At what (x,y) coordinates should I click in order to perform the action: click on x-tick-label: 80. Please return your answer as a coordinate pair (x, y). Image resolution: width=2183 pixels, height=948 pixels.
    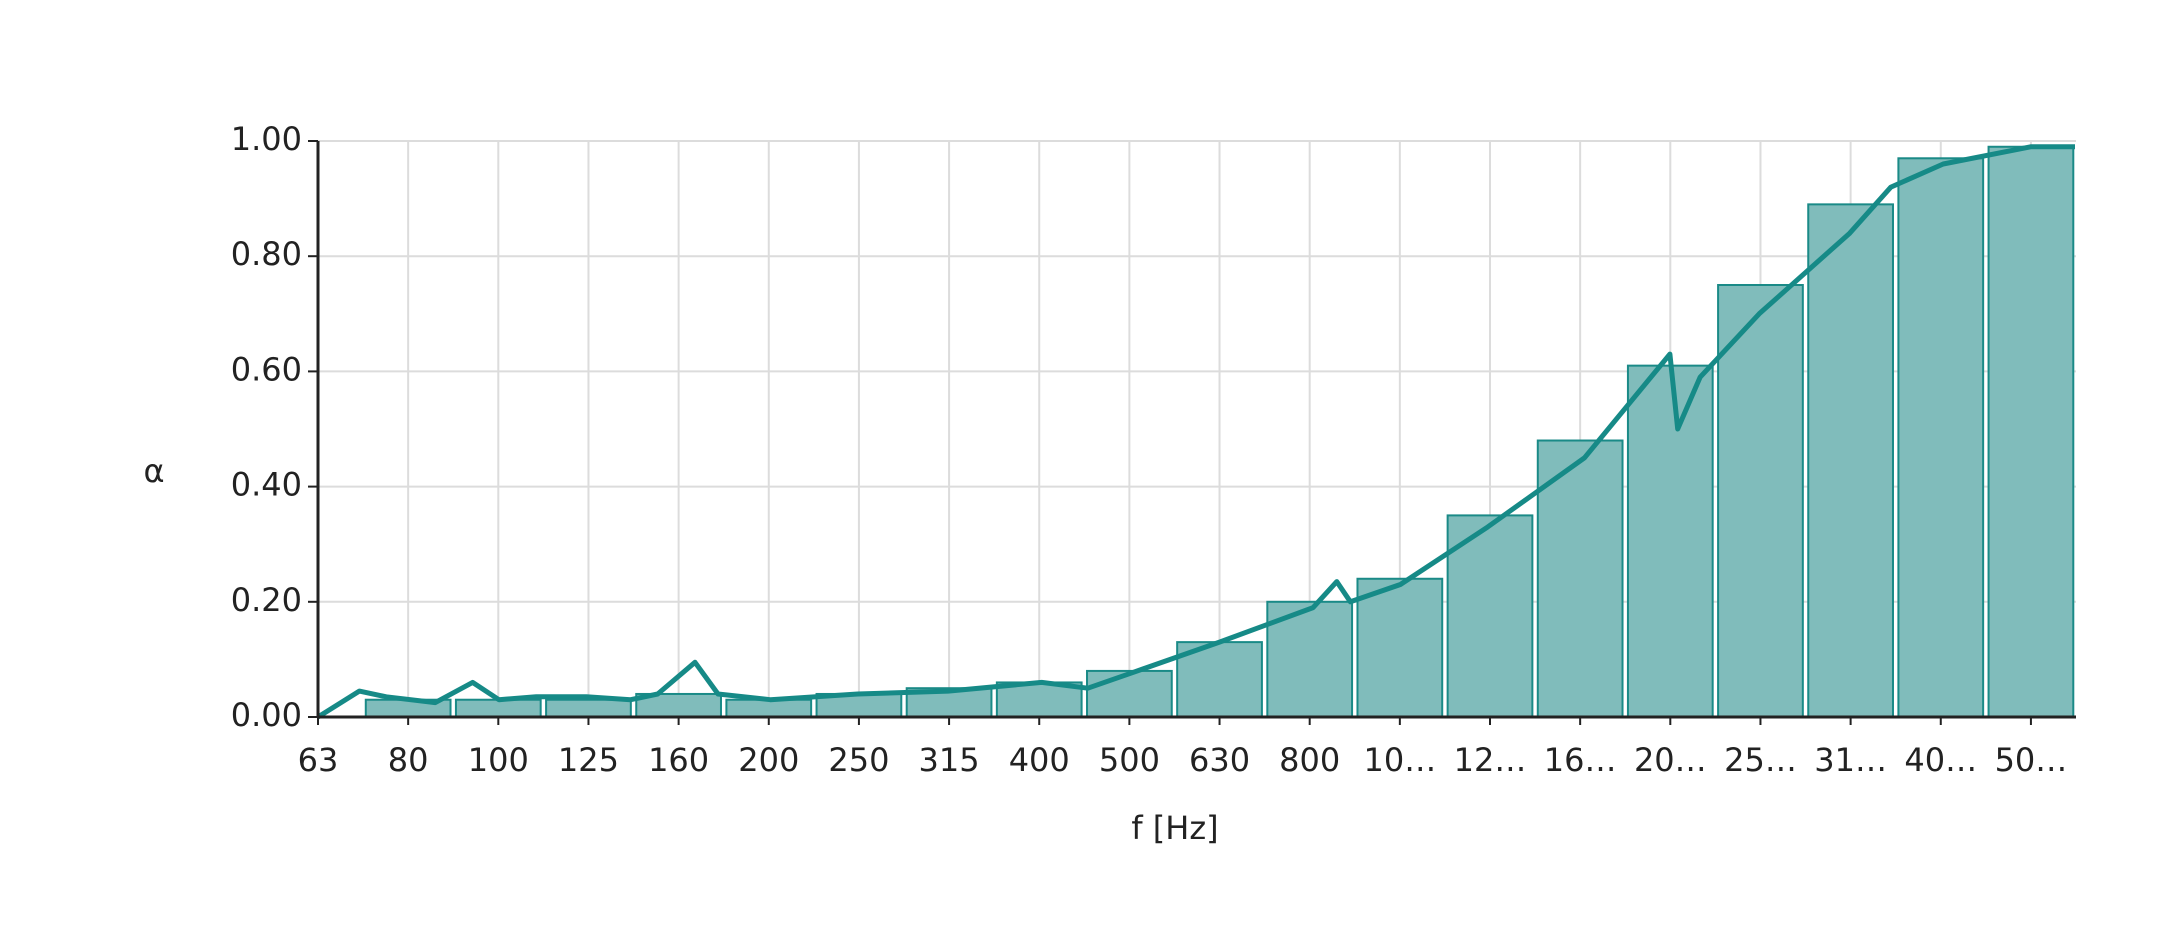
    Looking at the image, I should click on (408, 760).